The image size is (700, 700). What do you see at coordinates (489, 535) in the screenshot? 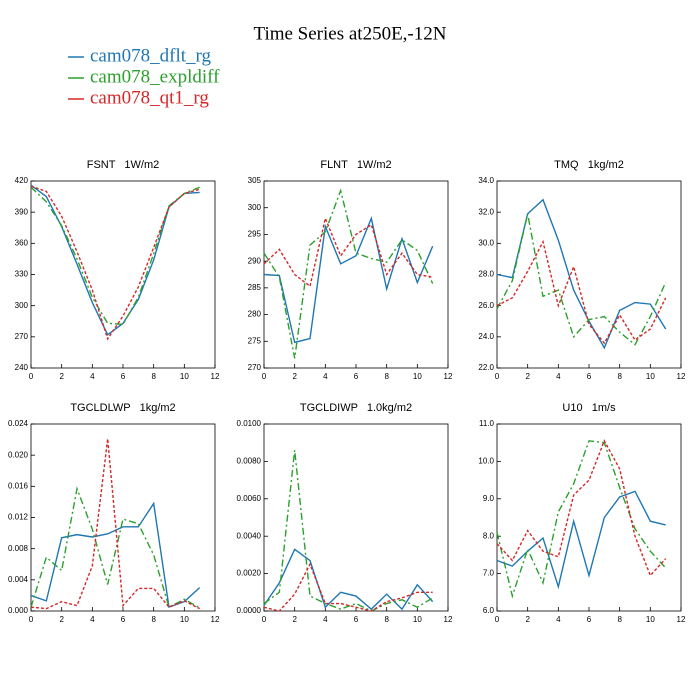
I see `y-tick-label: 8.0` at bounding box center [489, 535].